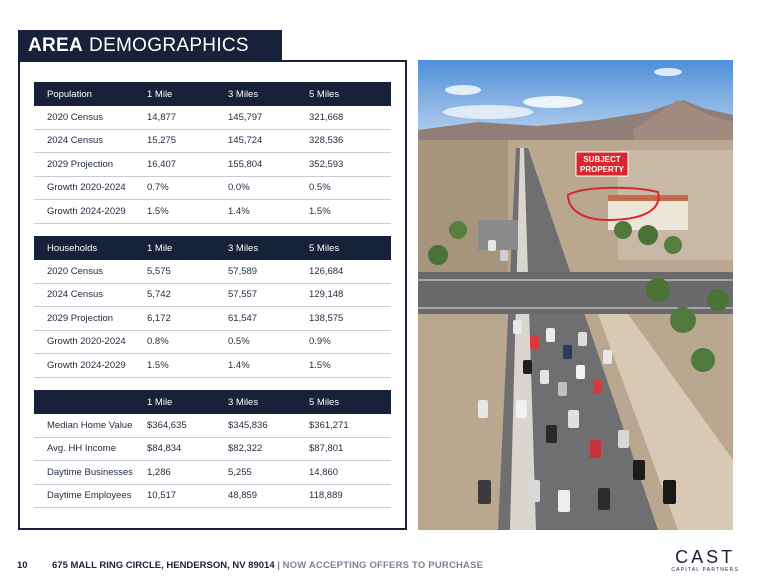 The width and height of the screenshot is (761, 588). I want to click on row-label: Median Home Value, so click(90, 425).